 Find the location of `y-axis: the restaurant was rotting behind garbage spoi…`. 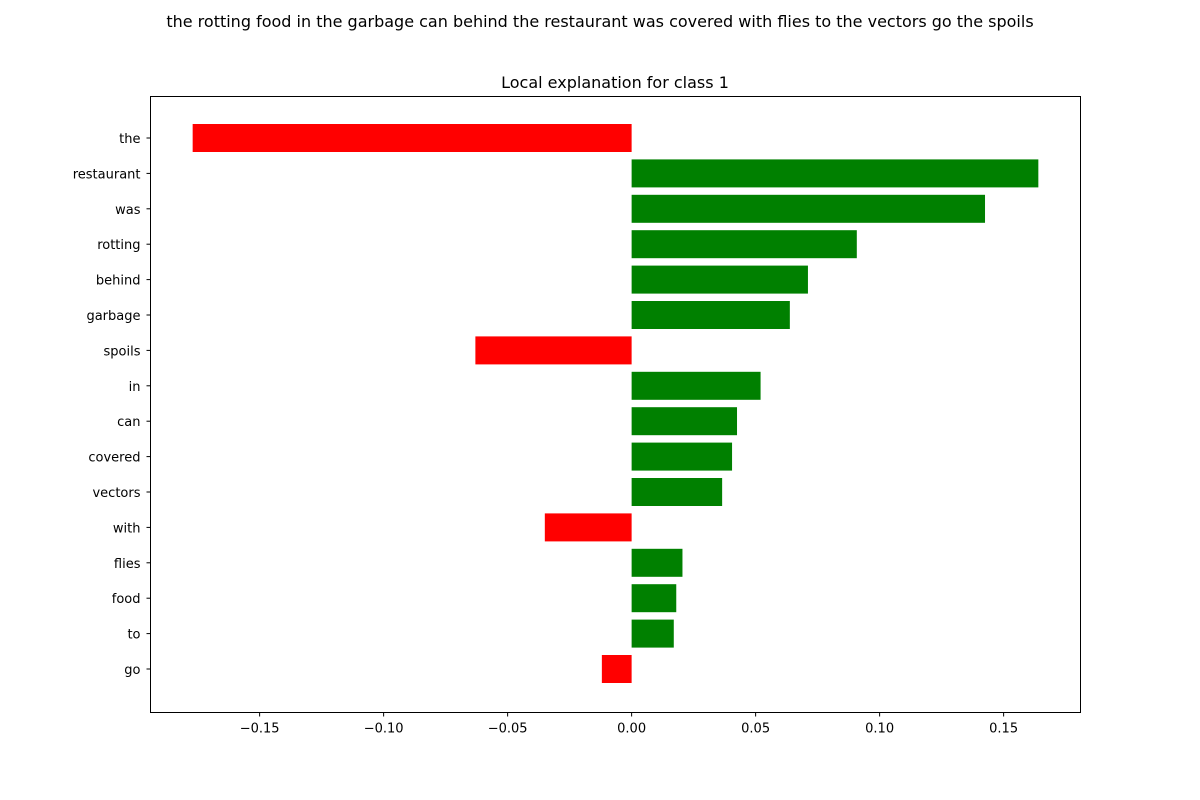

y-axis: the restaurant was rotting behind garbage spoi… is located at coordinates (112, 405).